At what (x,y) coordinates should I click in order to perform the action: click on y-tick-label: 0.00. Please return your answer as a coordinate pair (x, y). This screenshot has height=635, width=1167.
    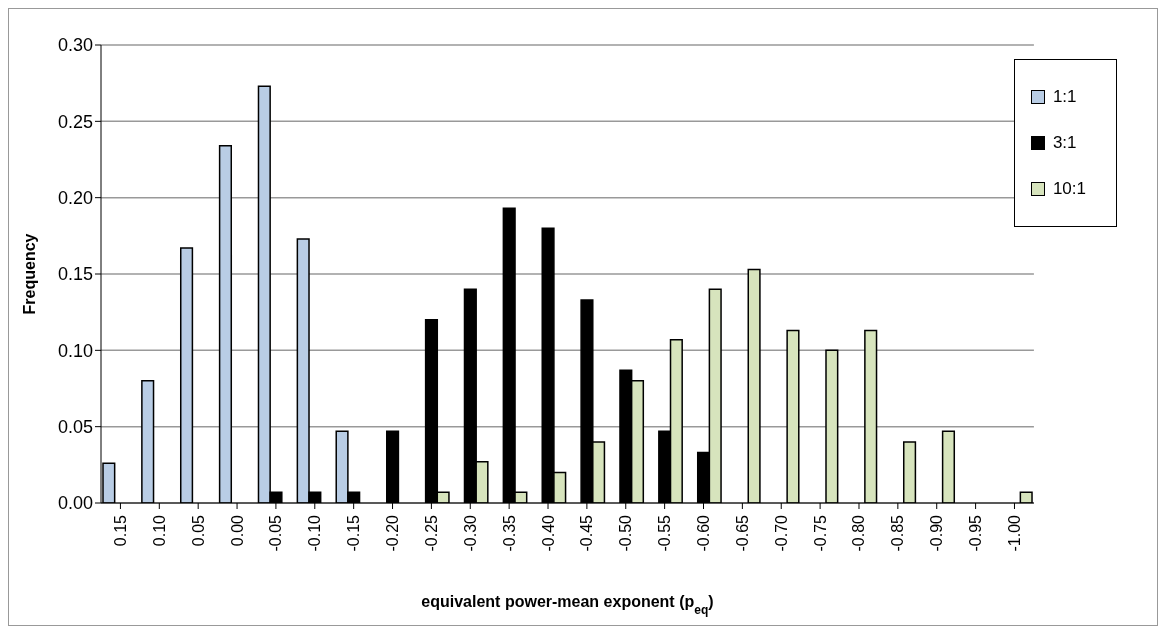
    Looking at the image, I should click on (75, 503).